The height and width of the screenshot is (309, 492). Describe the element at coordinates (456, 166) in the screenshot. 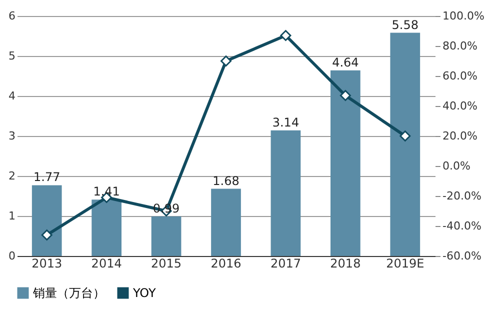

I see `y2-tick-label: 0.0%` at that location.